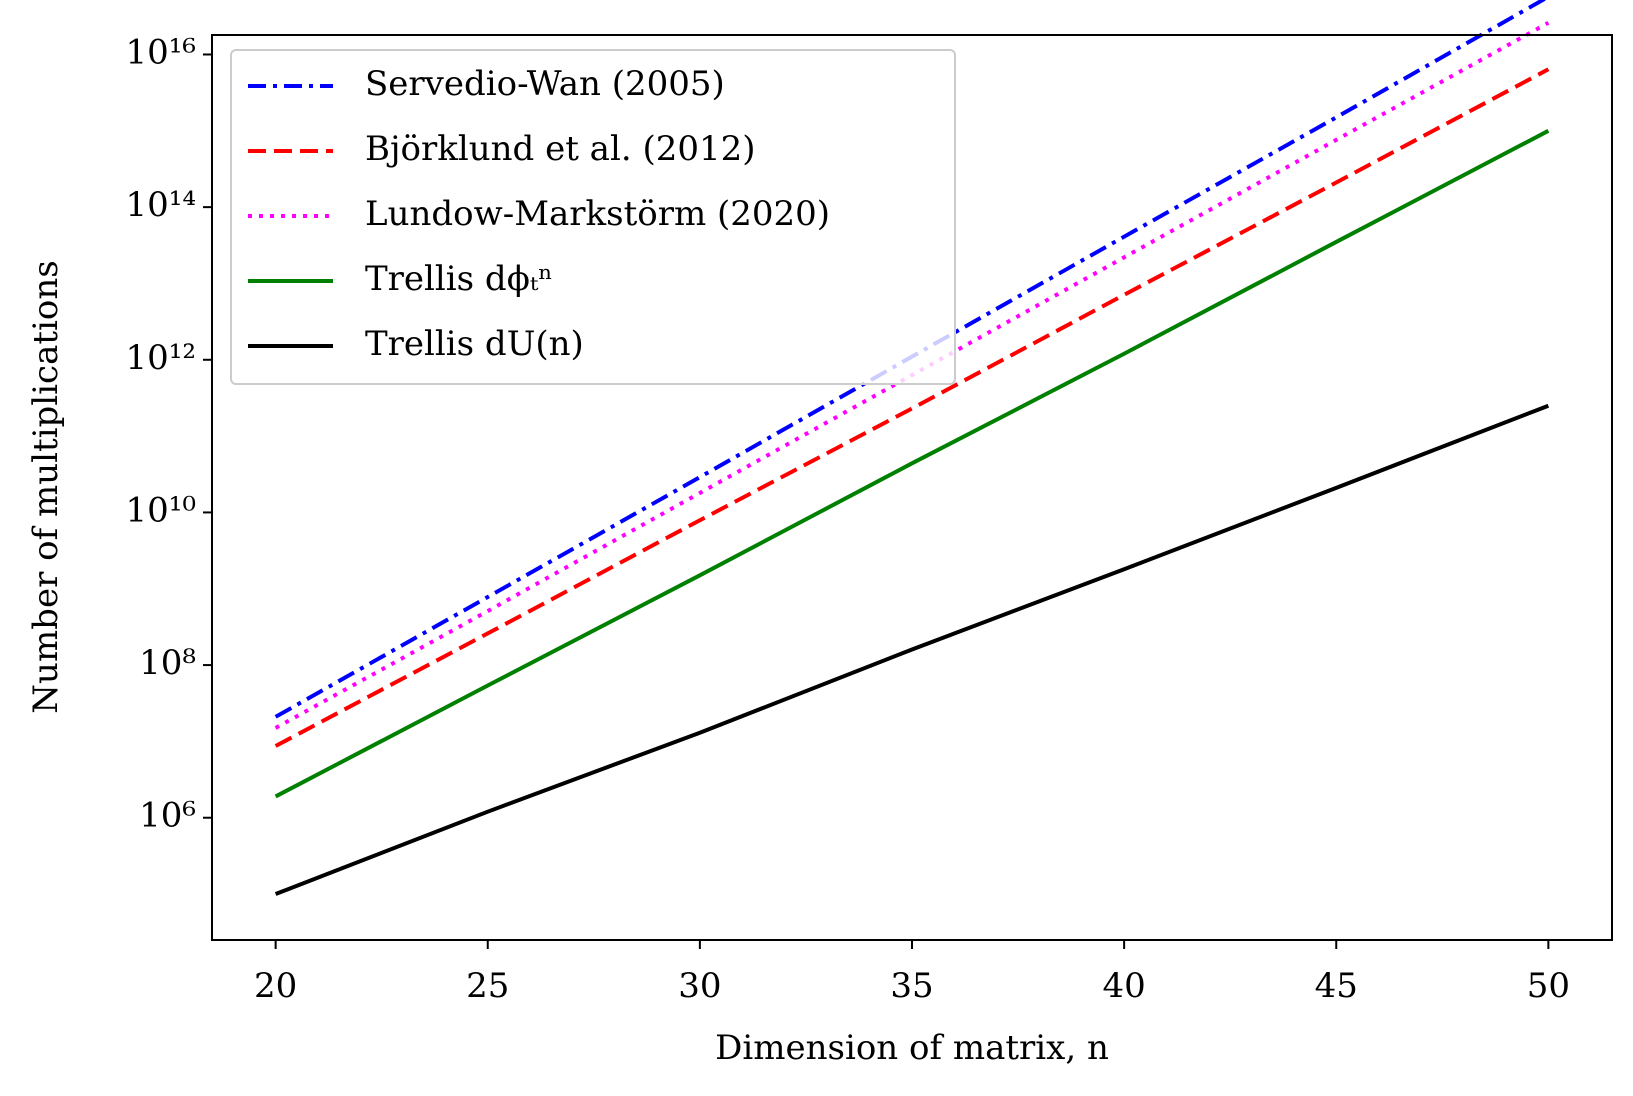 This screenshot has width=1633, height=1096. I want to click on x-tick-label: 50, so click(1548, 986).